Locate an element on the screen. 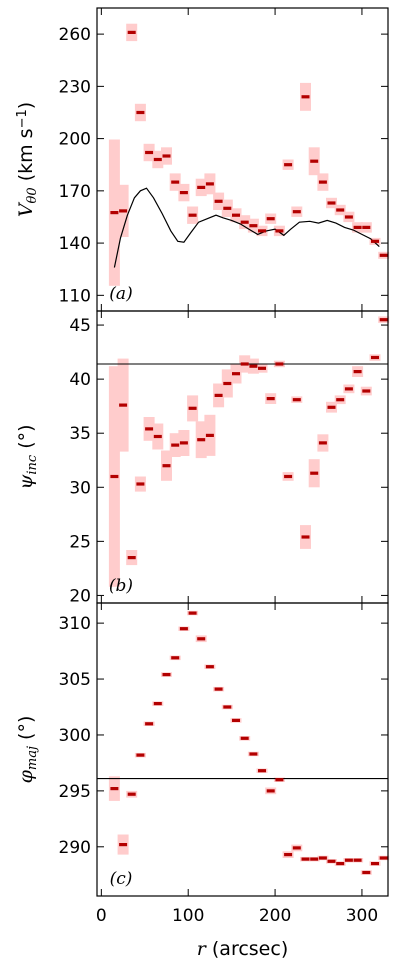 Image resolution: width=403 pixels, height=973 pixels. y-tick-label: 140 is located at coordinates (75, 244).